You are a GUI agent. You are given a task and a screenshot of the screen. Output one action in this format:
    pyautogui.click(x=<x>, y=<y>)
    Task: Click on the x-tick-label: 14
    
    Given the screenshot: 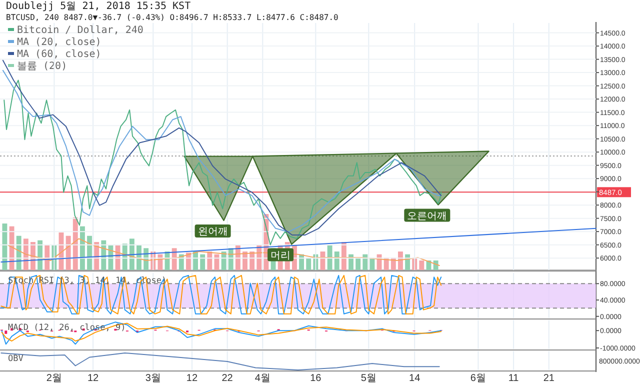 What is the action you would take?
    pyautogui.click(x=415, y=378)
    